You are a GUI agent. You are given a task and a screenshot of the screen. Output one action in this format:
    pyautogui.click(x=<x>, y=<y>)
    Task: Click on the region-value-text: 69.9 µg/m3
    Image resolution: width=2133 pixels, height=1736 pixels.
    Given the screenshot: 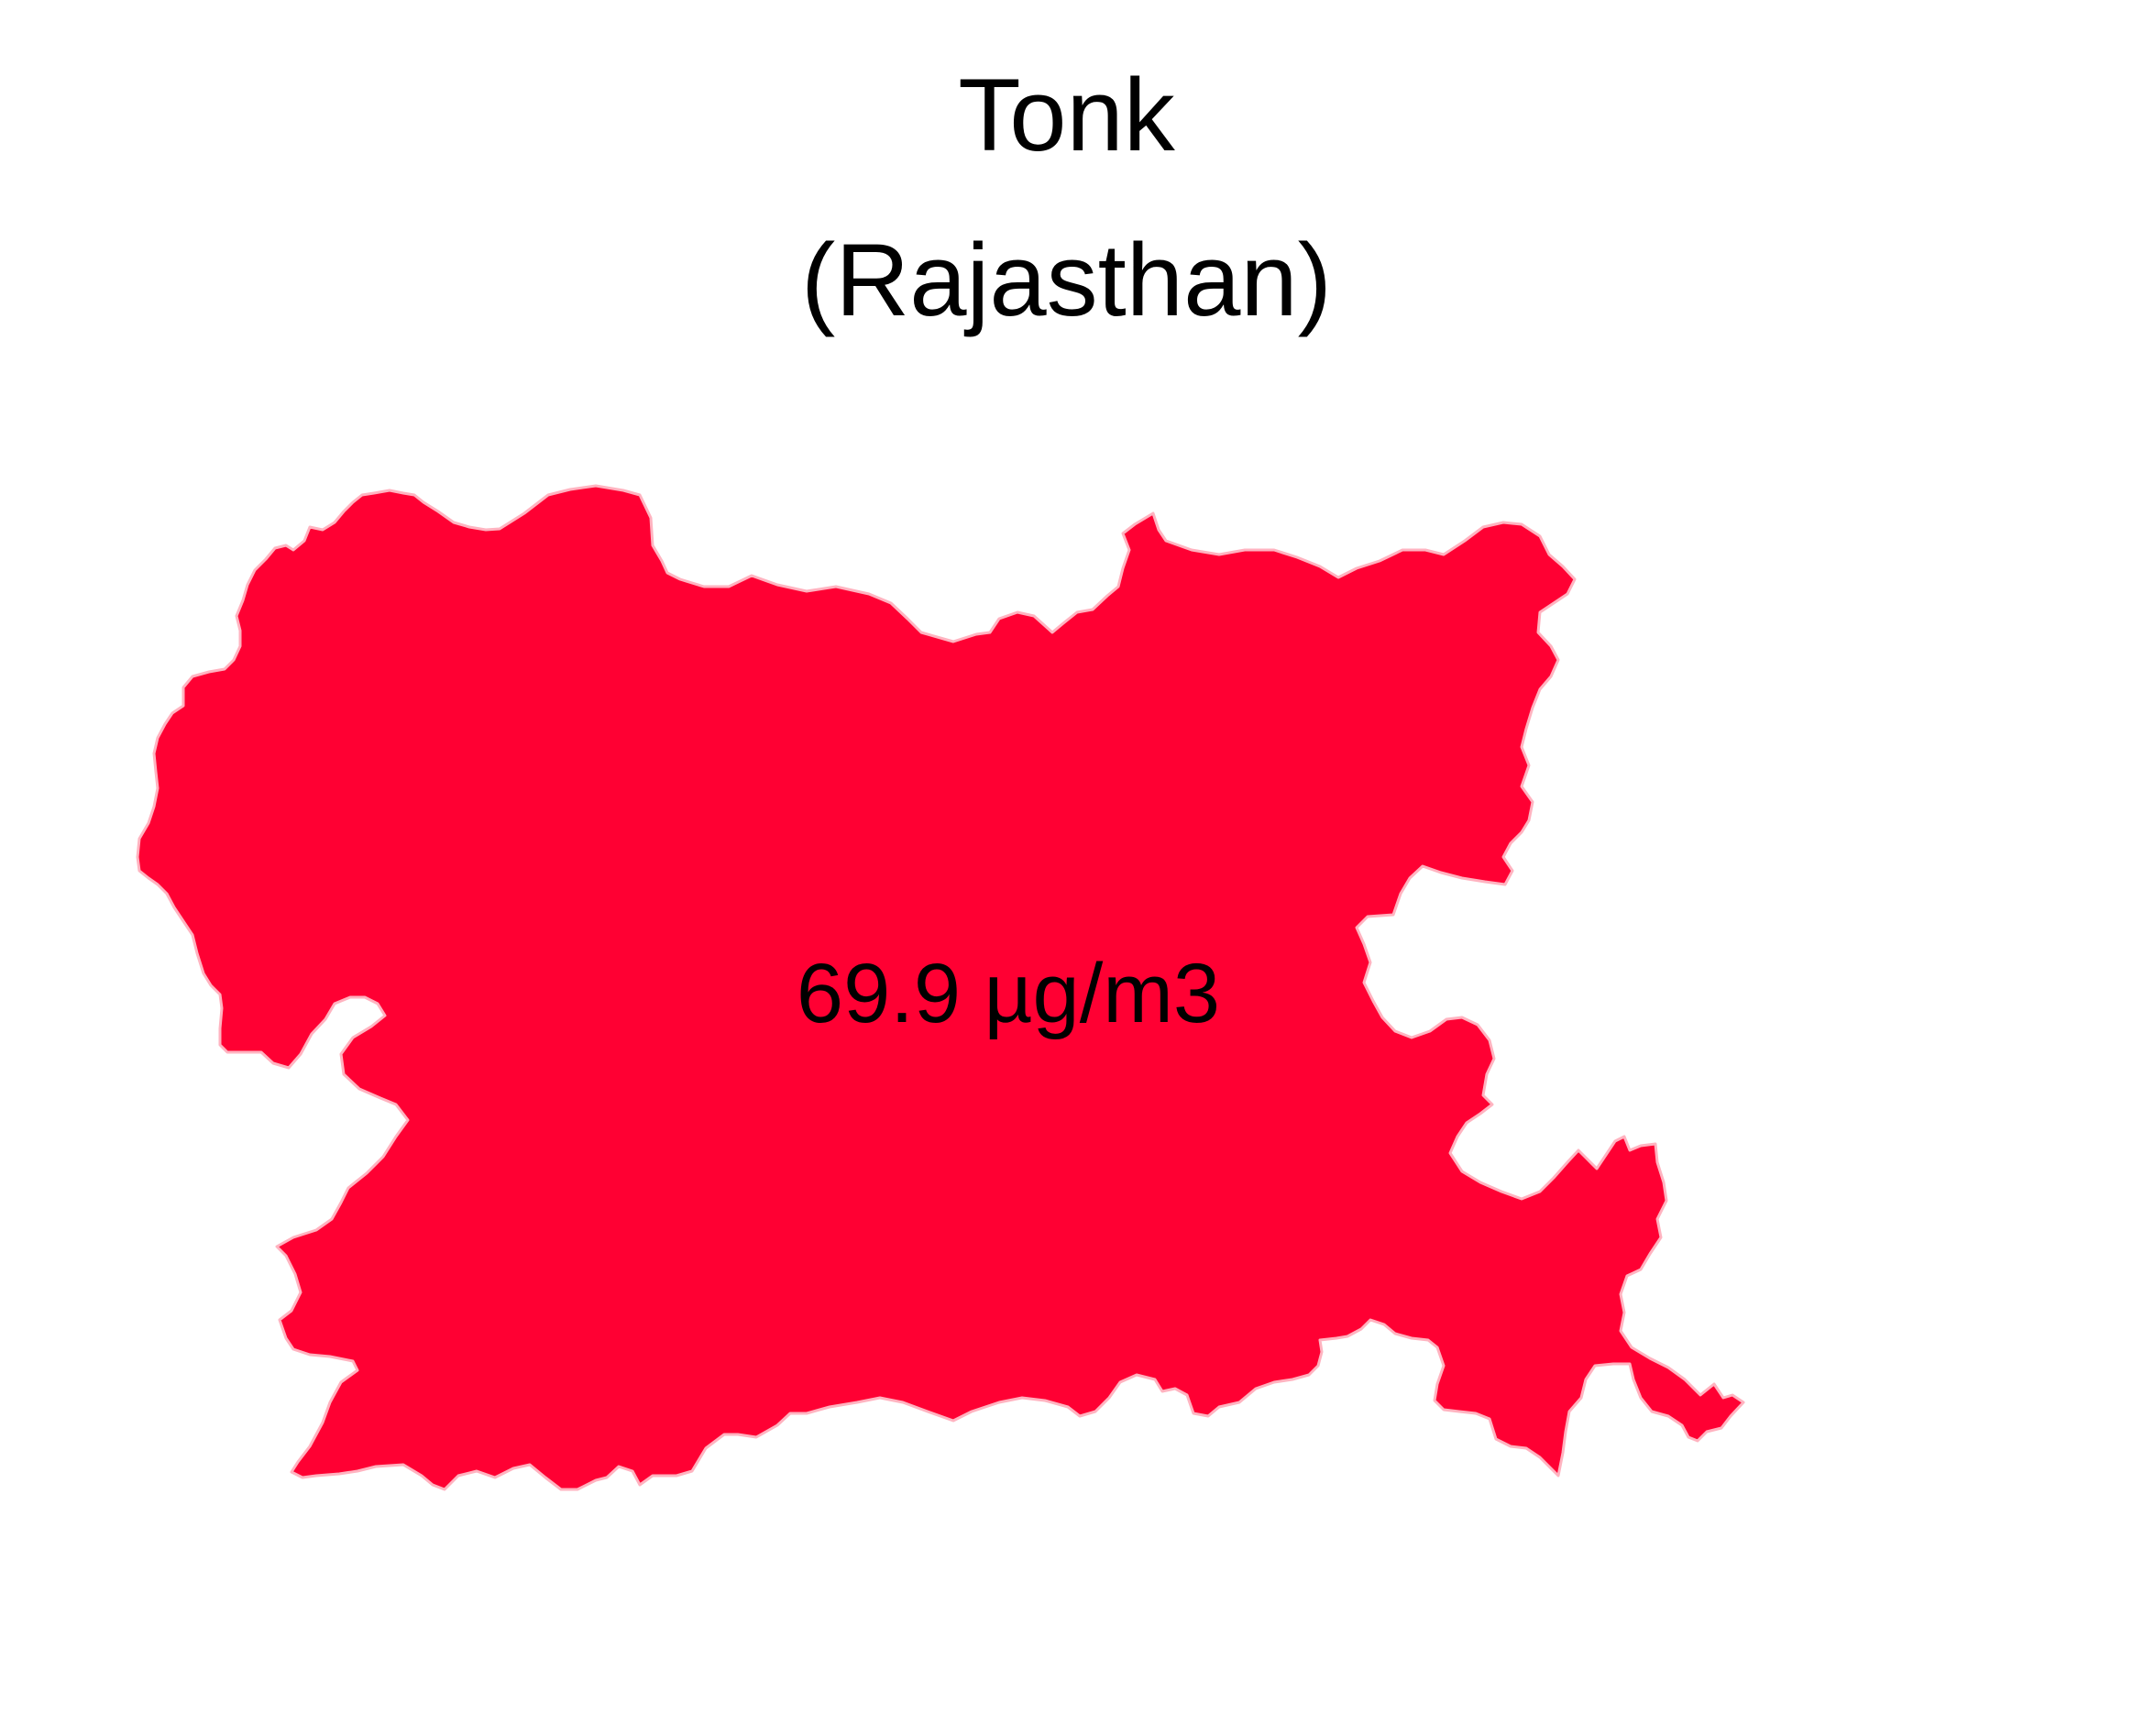 What is the action you would take?
    pyautogui.click(x=1008, y=994)
    